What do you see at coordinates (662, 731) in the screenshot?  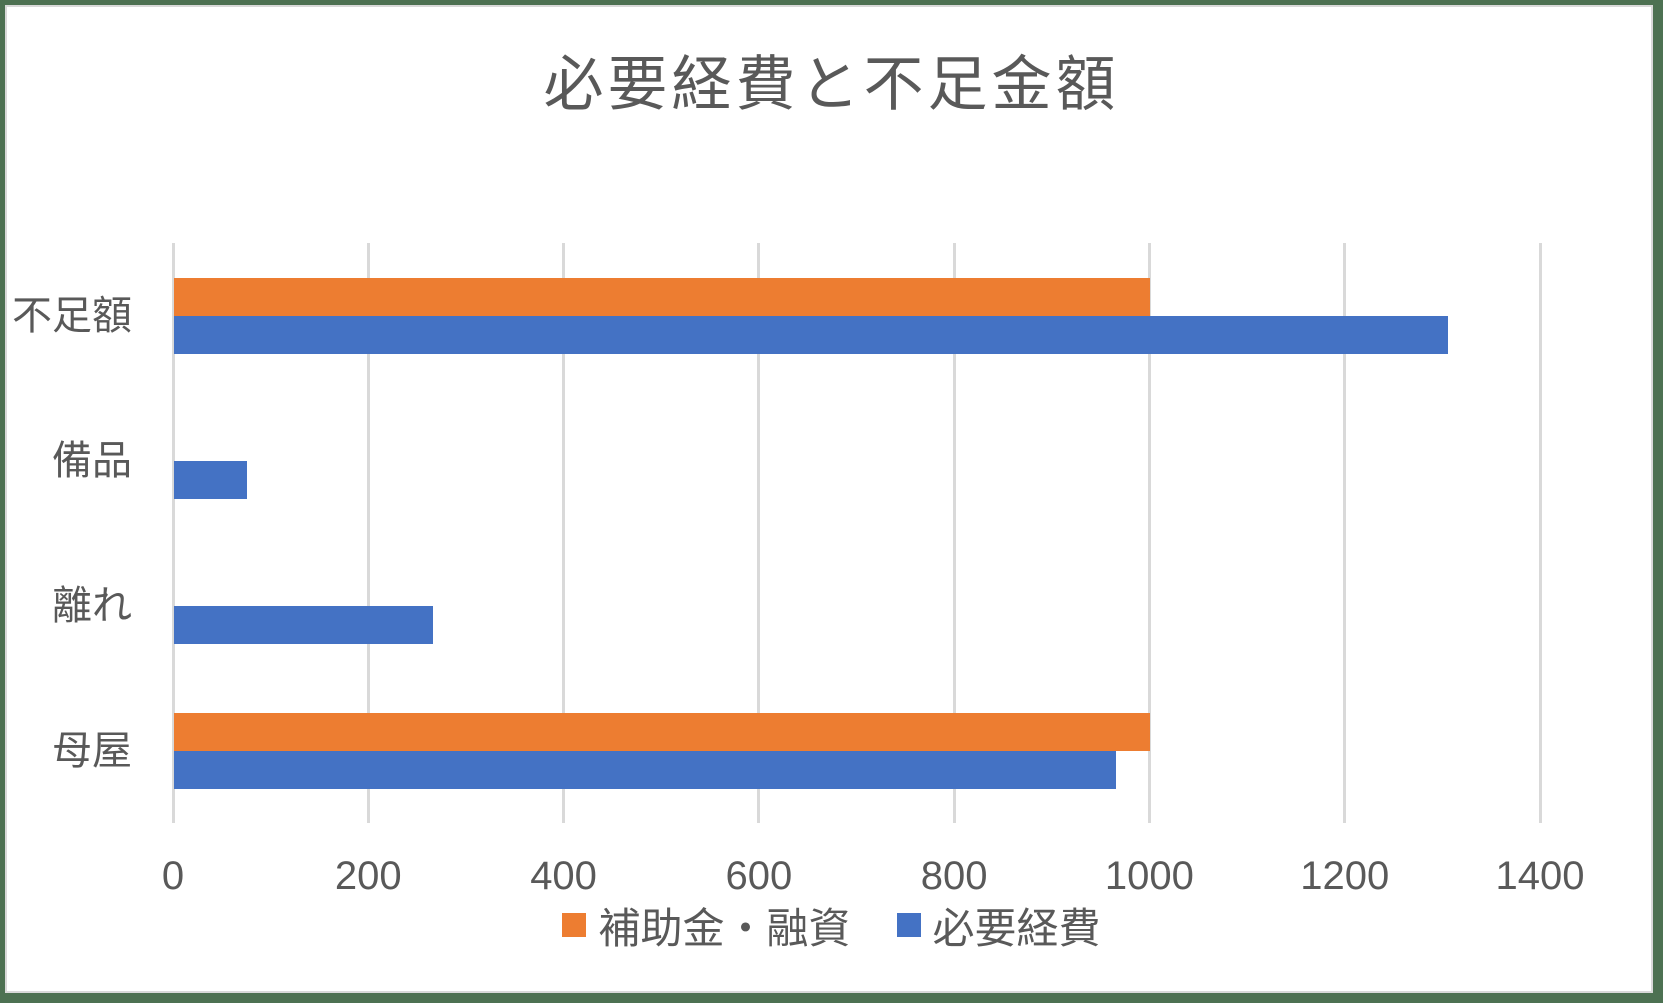 I see `bar-補助金・融資-母屋` at bounding box center [662, 731].